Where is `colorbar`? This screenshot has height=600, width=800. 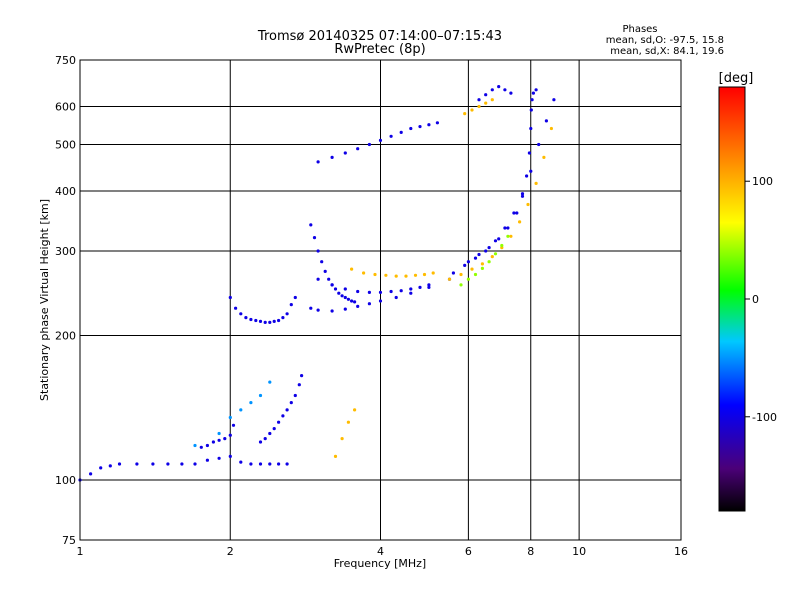 colorbar is located at coordinates (732, 299).